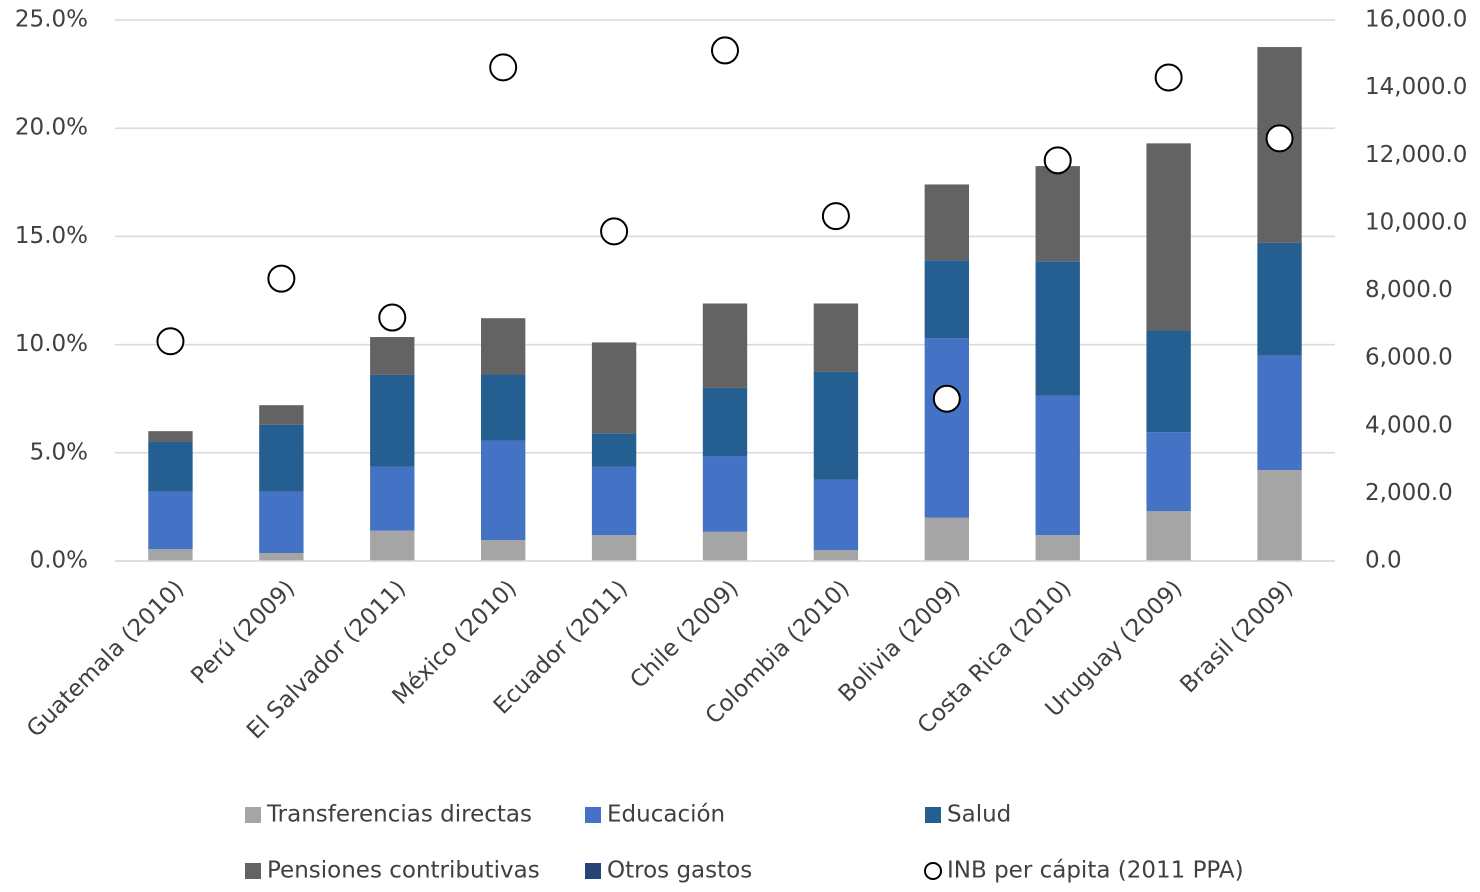 This screenshot has width=1480, height=892. What do you see at coordinates (979, 815) in the screenshot?
I see `legend-label: Salud` at bounding box center [979, 815].